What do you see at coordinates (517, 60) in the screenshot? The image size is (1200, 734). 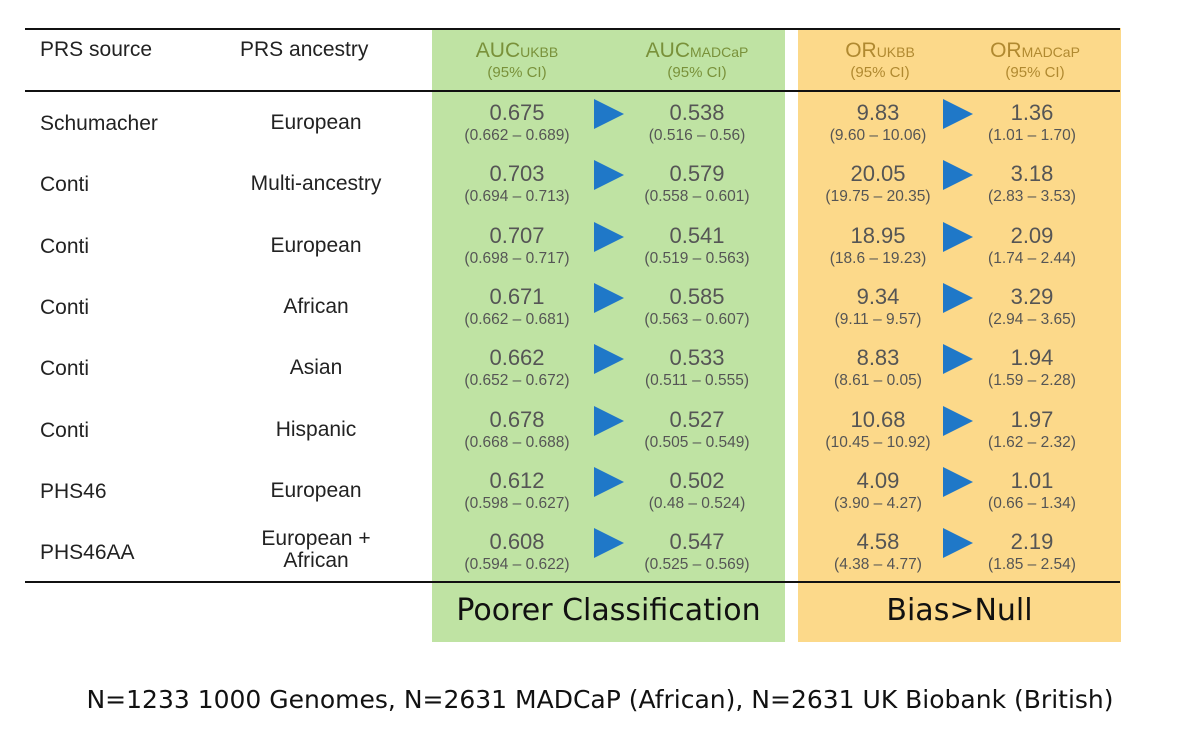 I see `header-auc-ukbb: AUCUKBB (95% CI)` at bounding box center [517, 60].